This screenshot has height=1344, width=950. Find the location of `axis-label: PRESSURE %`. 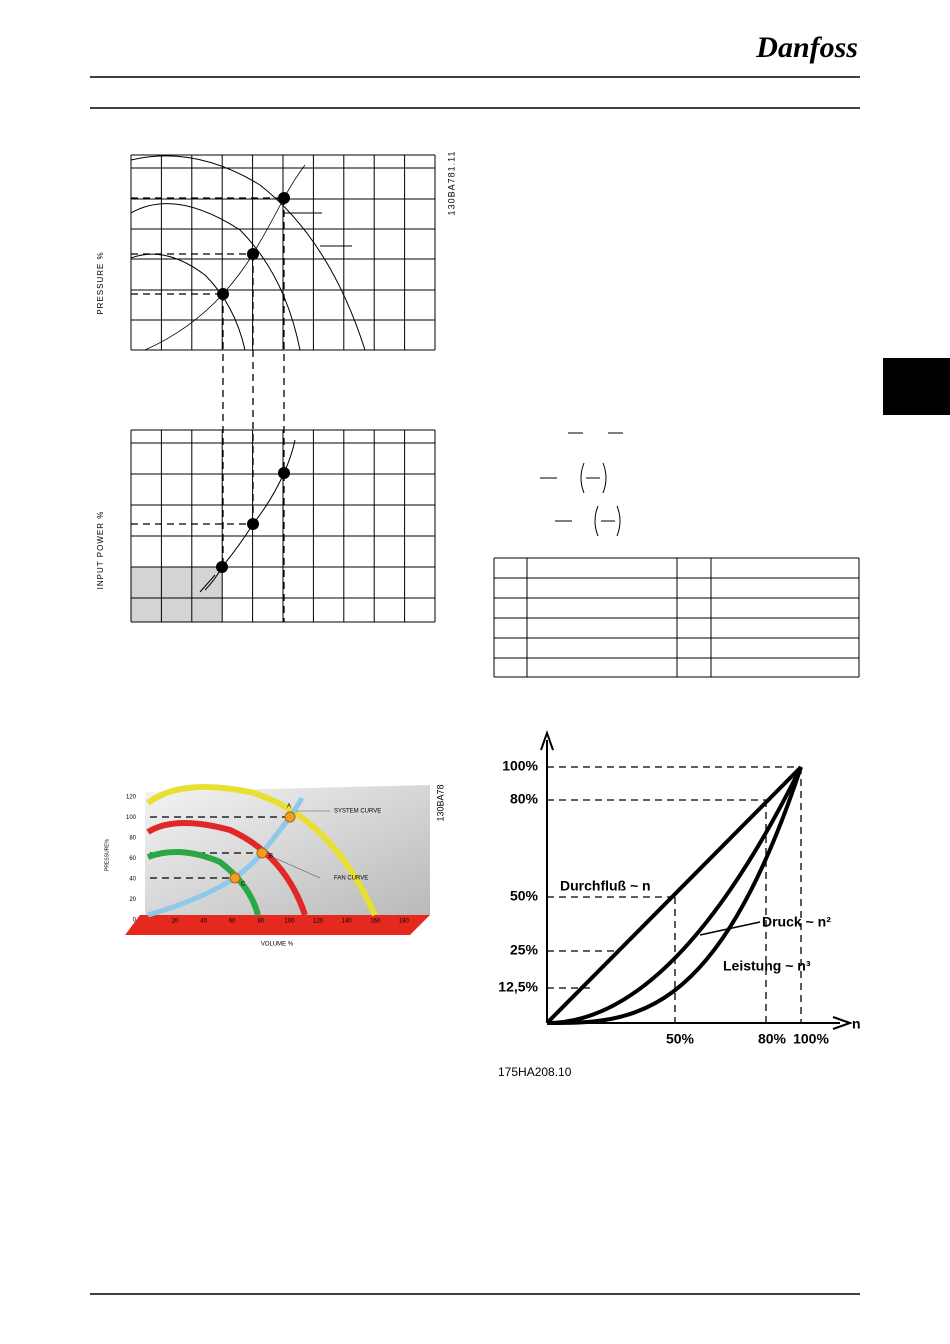

axis-label: PRESSURE % is located at coordinates (100, 282).